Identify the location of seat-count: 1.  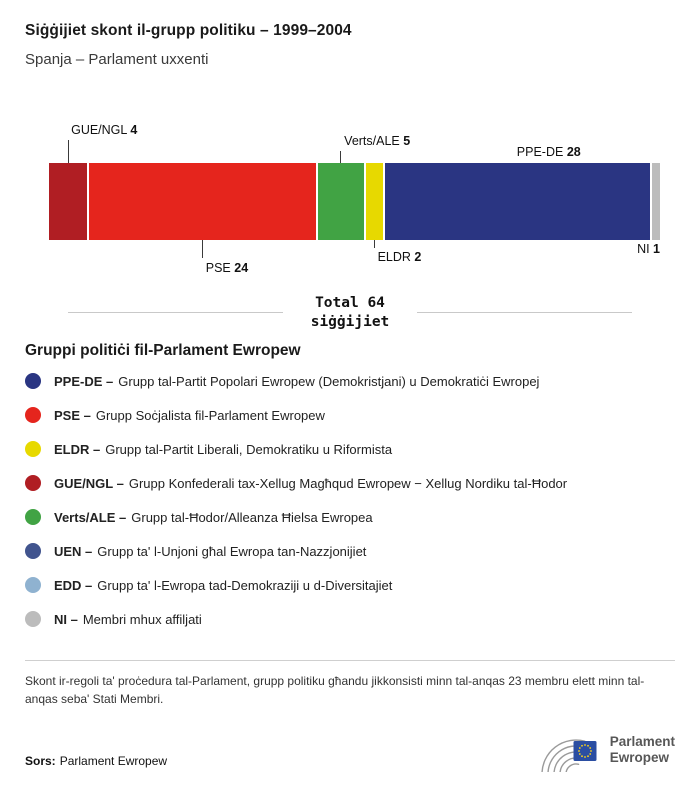
(656, 249).